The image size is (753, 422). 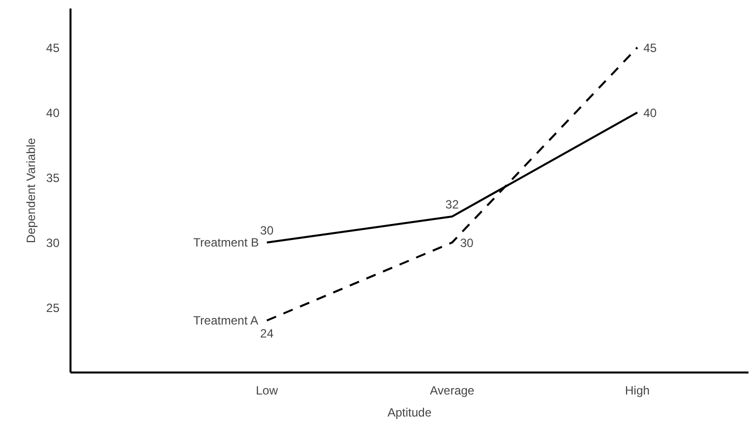 I want to click on data-label: 24, so click(x=267, y=333).